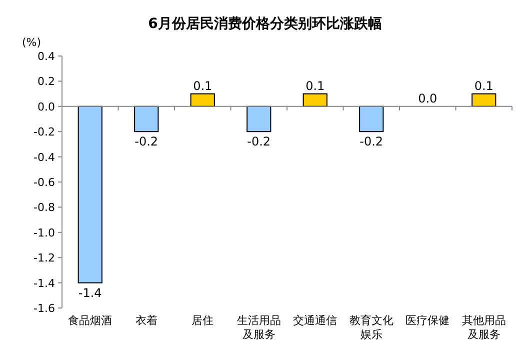 This screenshot has height=360, width=530. What do you see at coordinates (32, 42) in the screenshot?
I see `y-axis-title: (%)` at bounding box center [32, 42].